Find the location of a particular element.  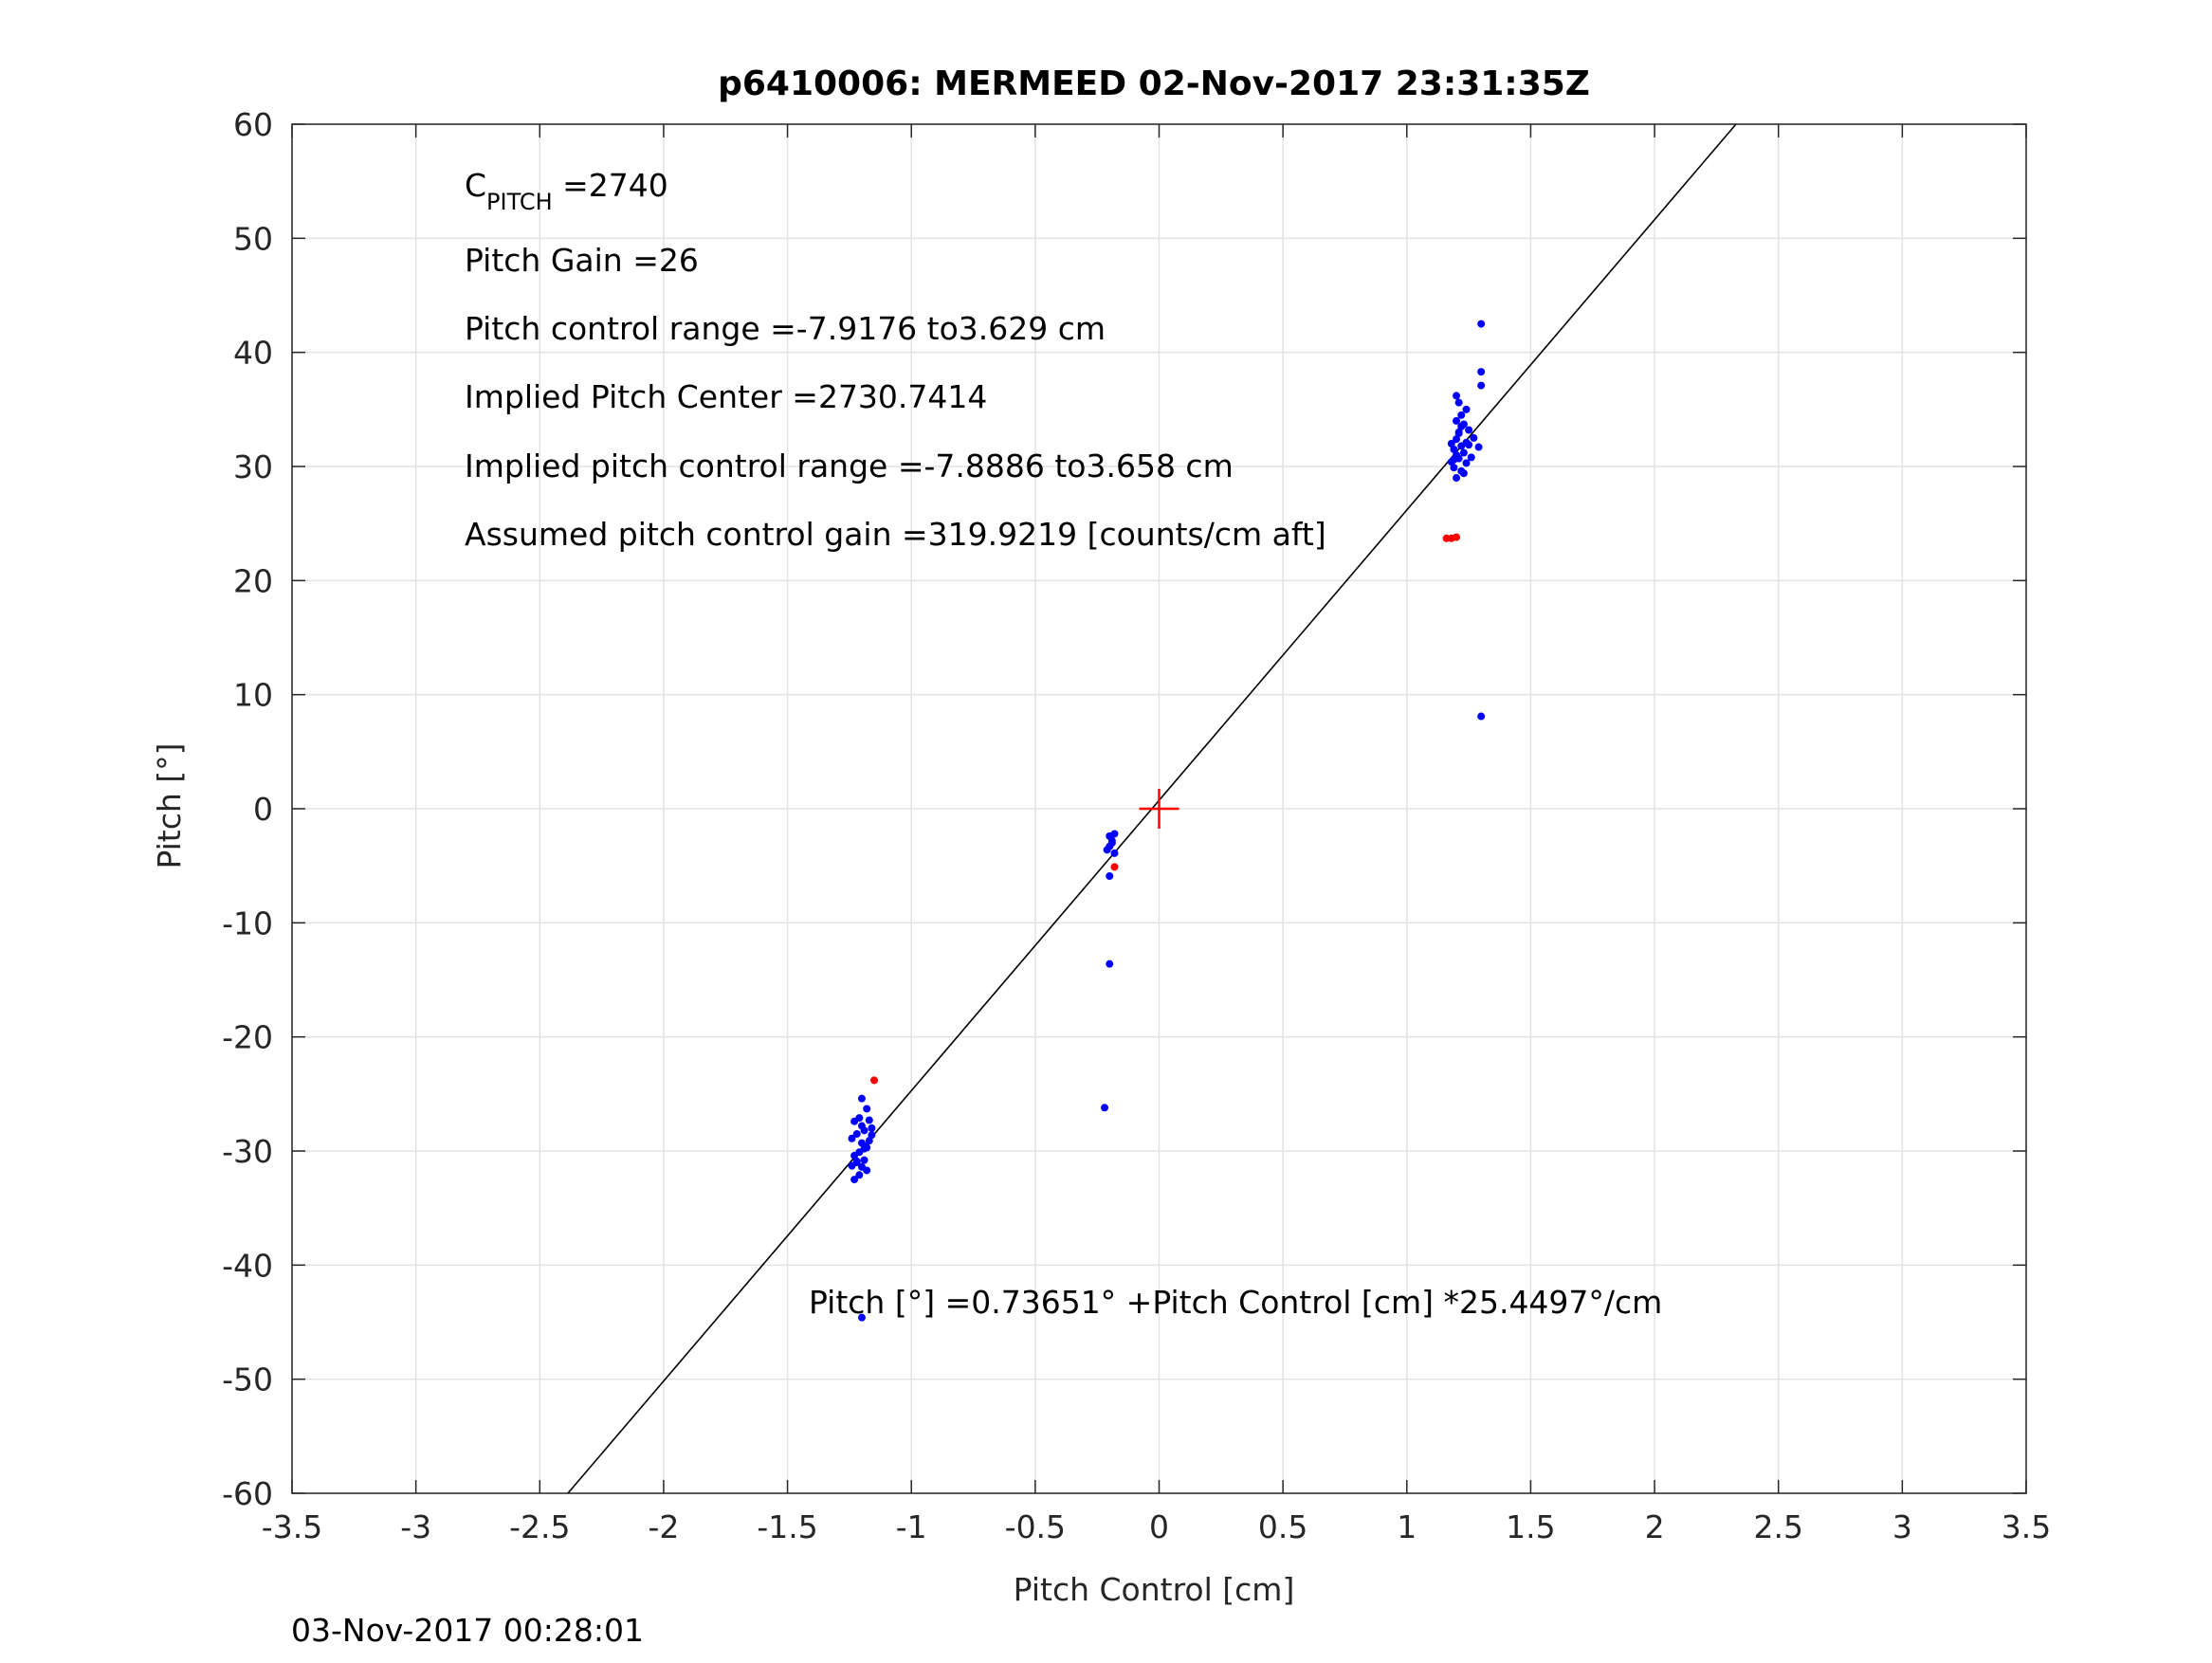

annotation-pitch-control-range: Pitch control range =-7.9176 to3.629 cm is located at coordinates (785, 329).